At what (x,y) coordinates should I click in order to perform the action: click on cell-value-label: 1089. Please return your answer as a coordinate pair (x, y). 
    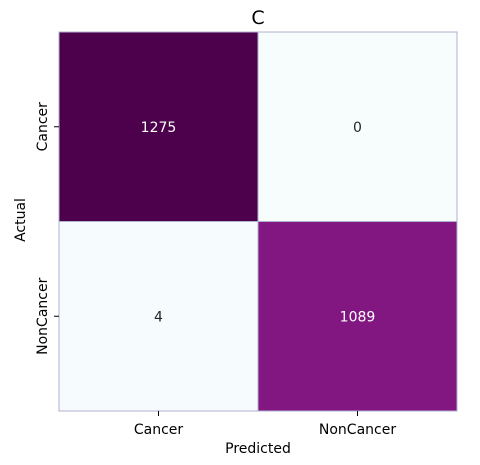
    Looking at the image, I should click on (358, 317).